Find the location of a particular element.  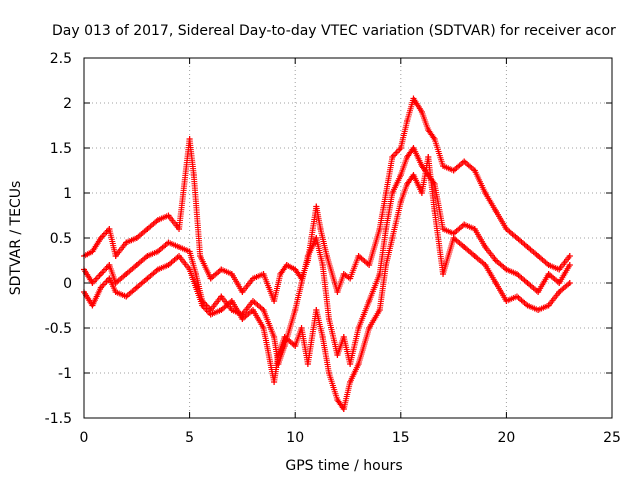

y-tick-label: 0.5 is located at coordinates (61, 239).